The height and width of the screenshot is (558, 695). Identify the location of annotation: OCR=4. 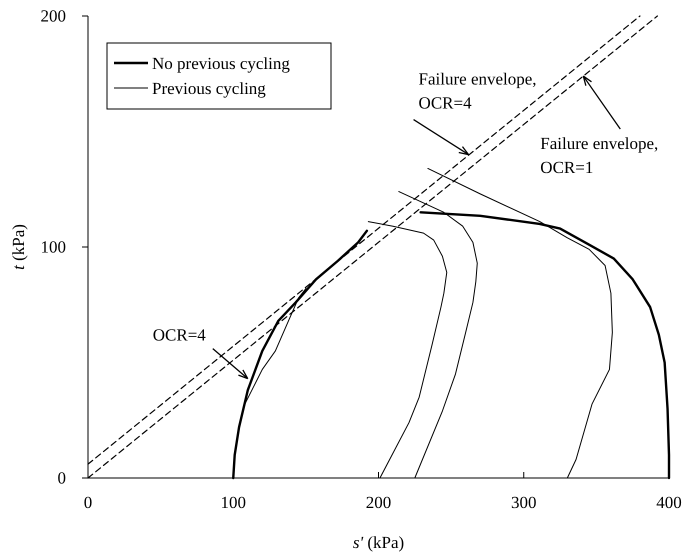
(179, 335).